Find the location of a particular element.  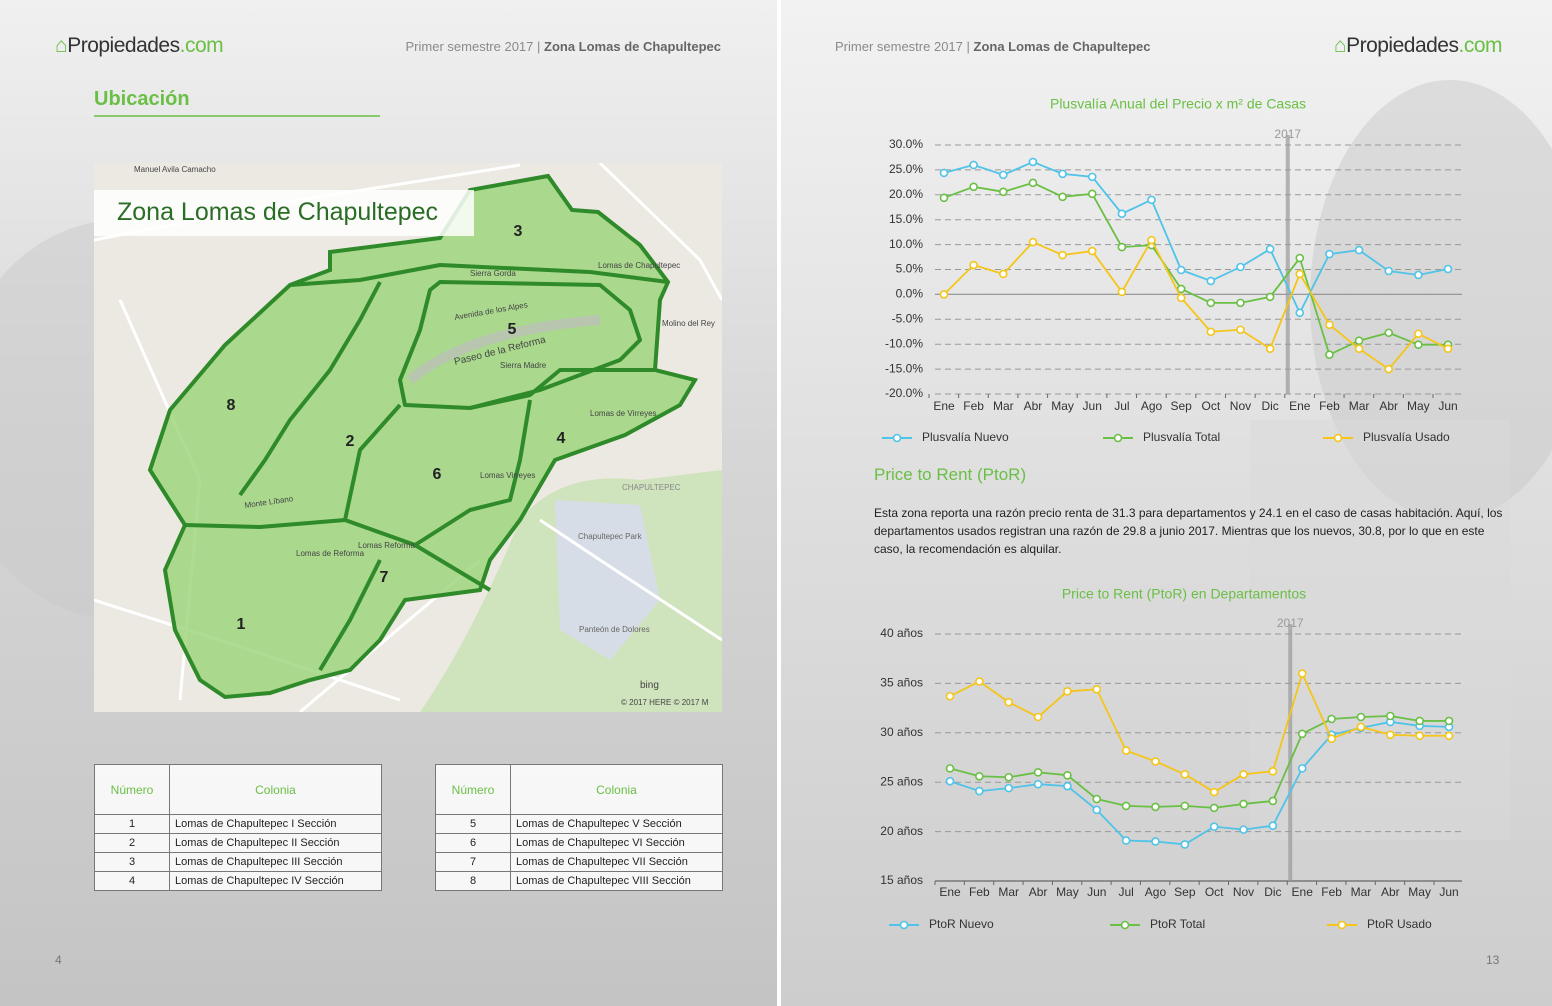

map-label: Manuel Avila Camacho is located at coordinates (175, 169).